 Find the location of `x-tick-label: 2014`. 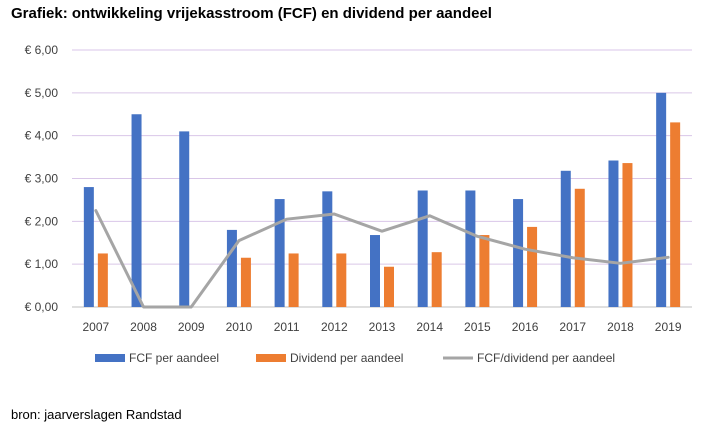

x-tick-label: 2014 is located at coordinates (429, 327).